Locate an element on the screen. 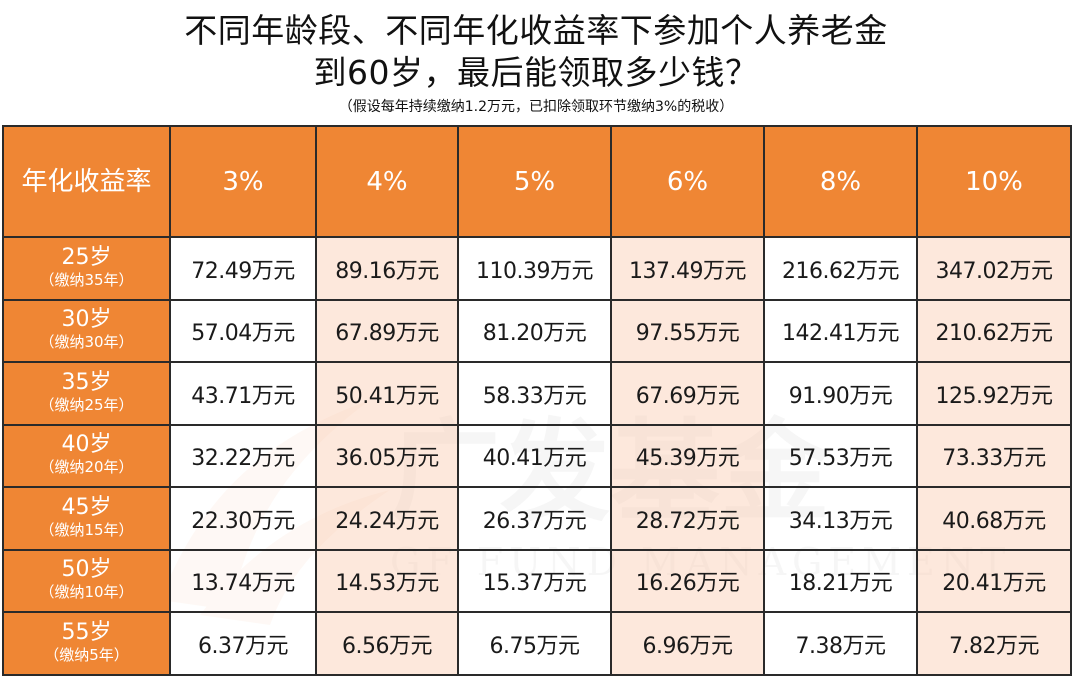  title-line-2: 到60岁，最后能领取多少钱？ is located at coordinates (536, 72).